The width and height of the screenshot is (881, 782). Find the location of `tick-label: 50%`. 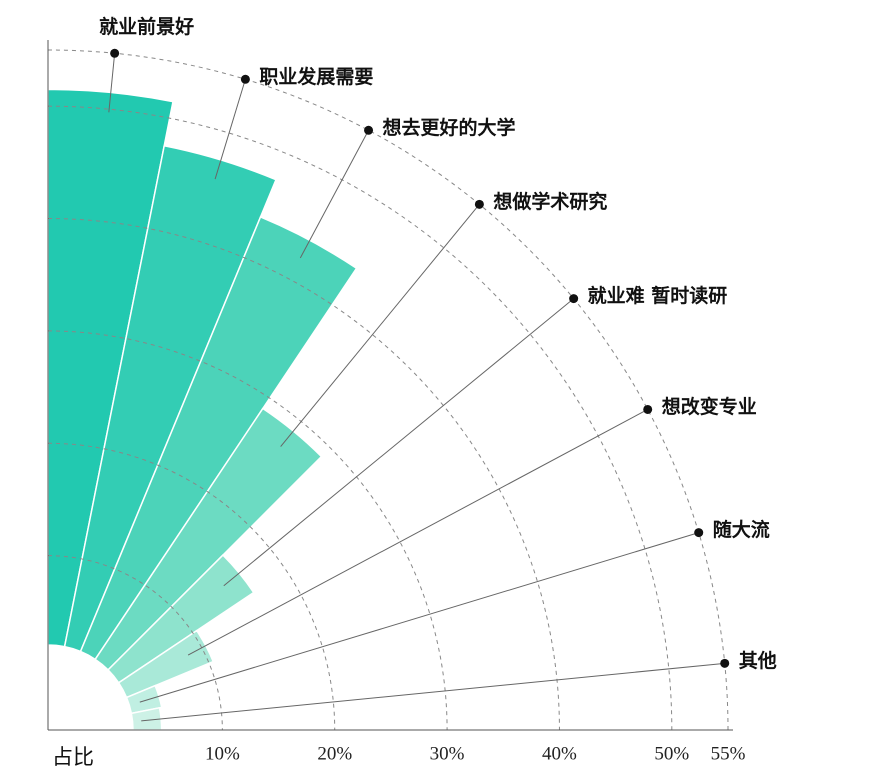

tick-label: 50% is located at coordinates (671, 753).